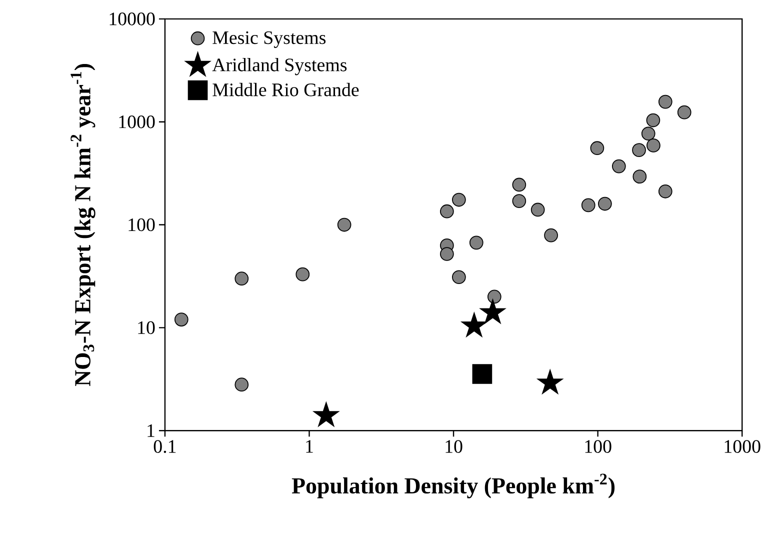 The width and height of the screenshot is (773, 542). What do you see at coordinates (83, 225) in the screenshot?
I see `y-axis-title: NO$_{3}$-N Export (kg N km$^{-2}$ year$^{-1}$)` at bounding box center [83, 225].